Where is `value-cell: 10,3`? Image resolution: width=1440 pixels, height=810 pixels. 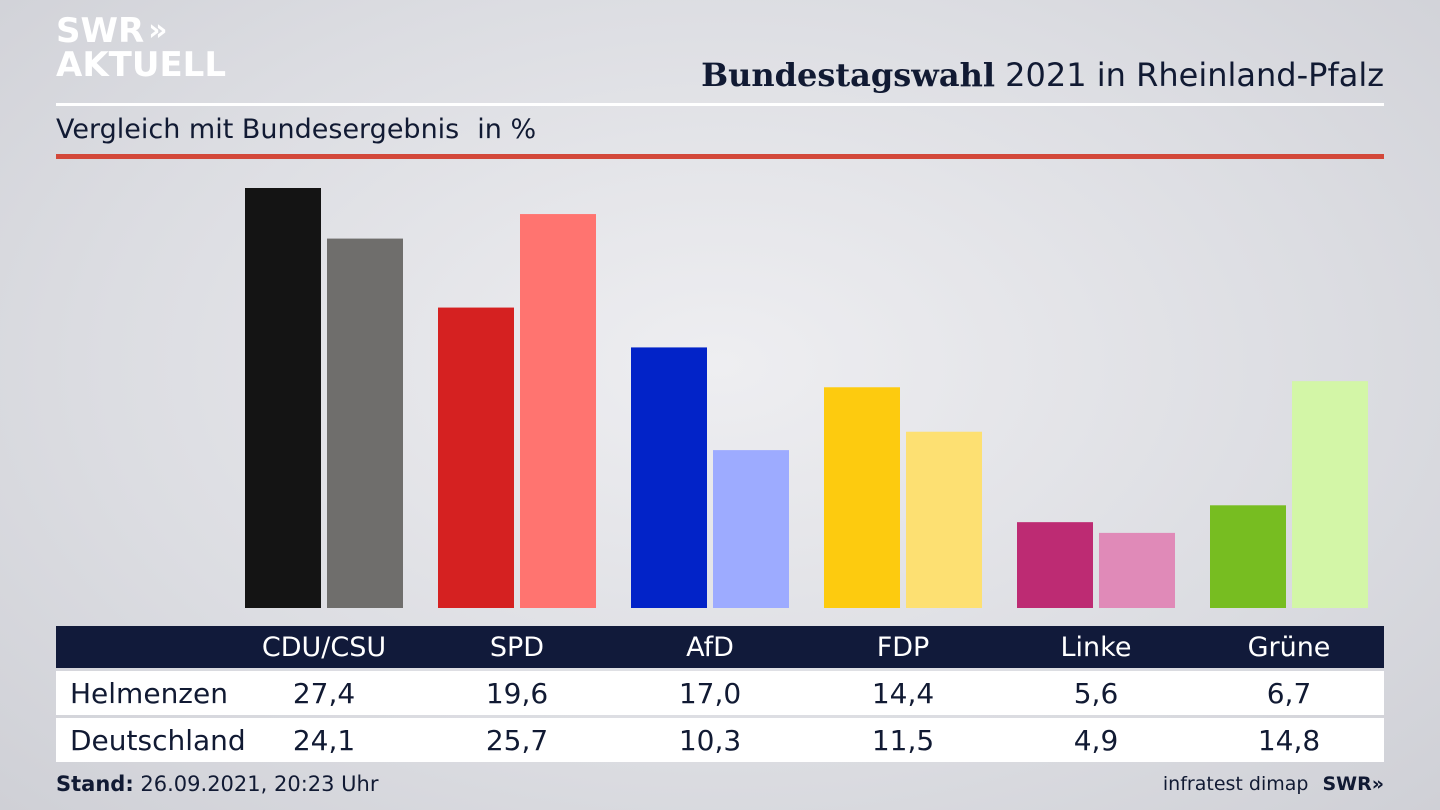 value-cell: 10,3 is located at coordinates (710, 740).